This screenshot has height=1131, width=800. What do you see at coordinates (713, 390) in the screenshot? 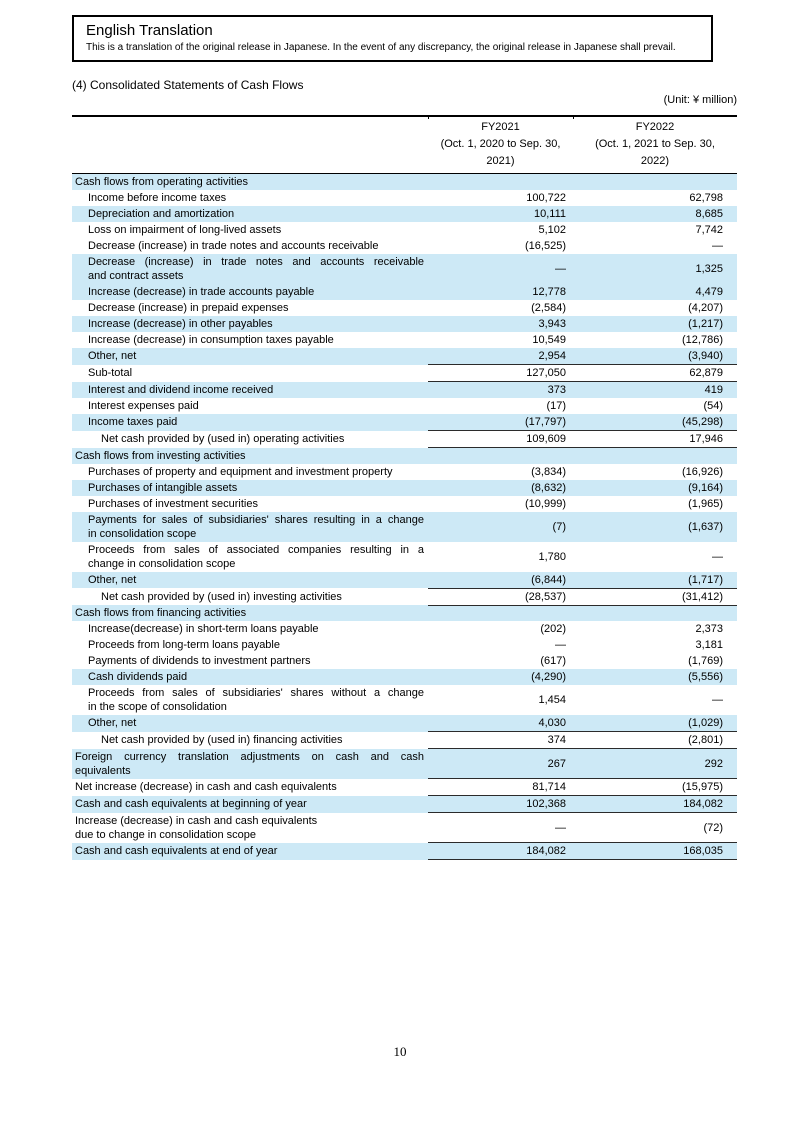
I see `value-fy2022: 419` at bounding box center [713, 390].